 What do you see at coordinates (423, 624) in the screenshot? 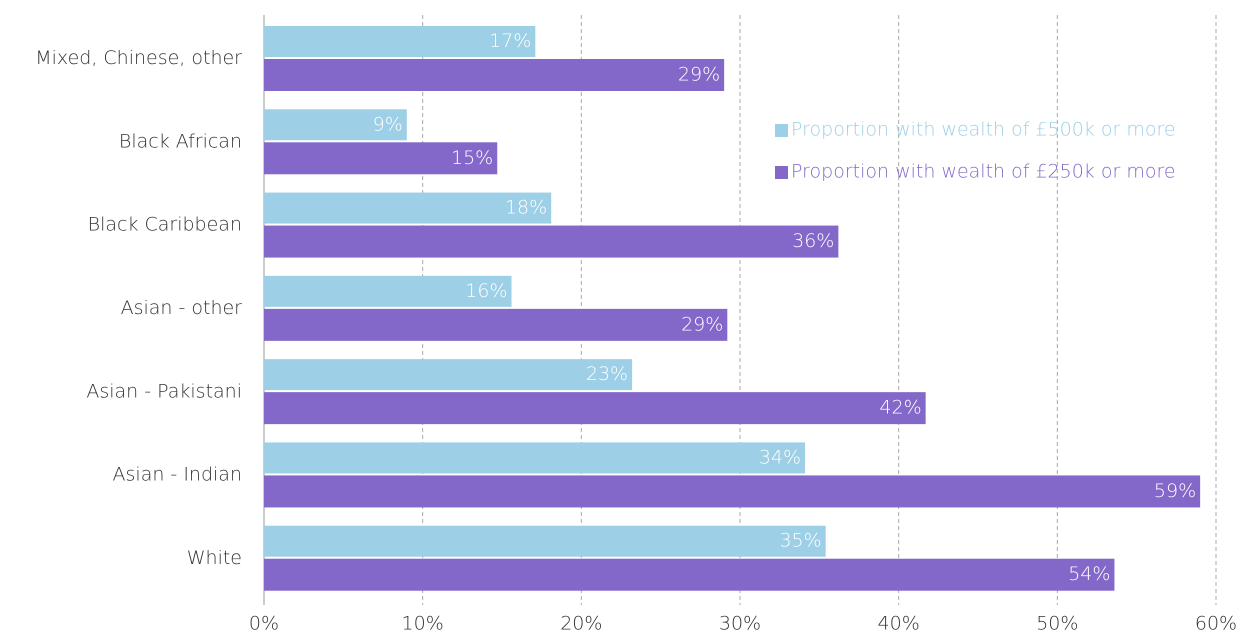
I see `x-tick-label: 10%` at bounding box center [423, 624].